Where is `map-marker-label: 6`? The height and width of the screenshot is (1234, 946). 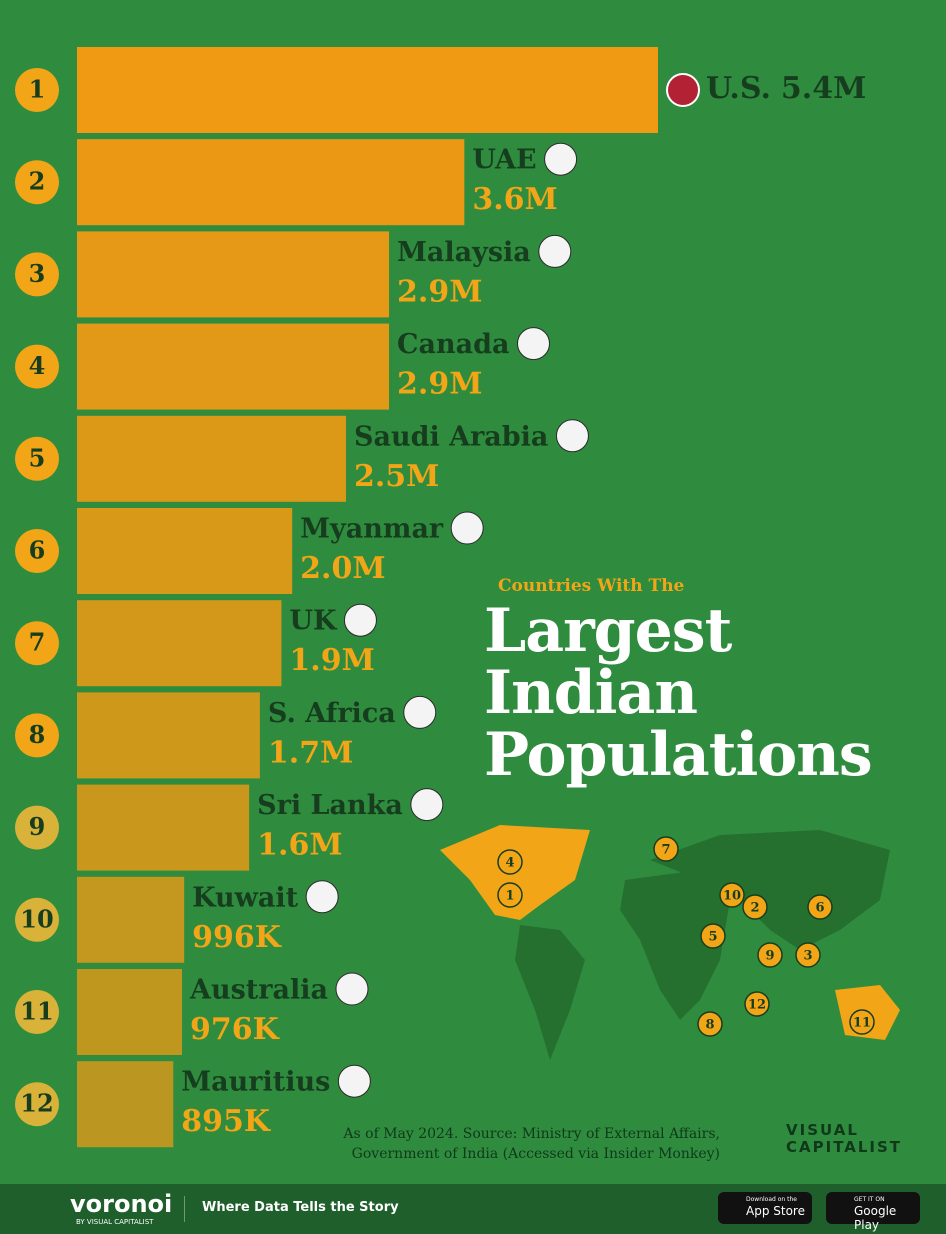 map-marker-label: 6 is located at coordinates (819, 908).